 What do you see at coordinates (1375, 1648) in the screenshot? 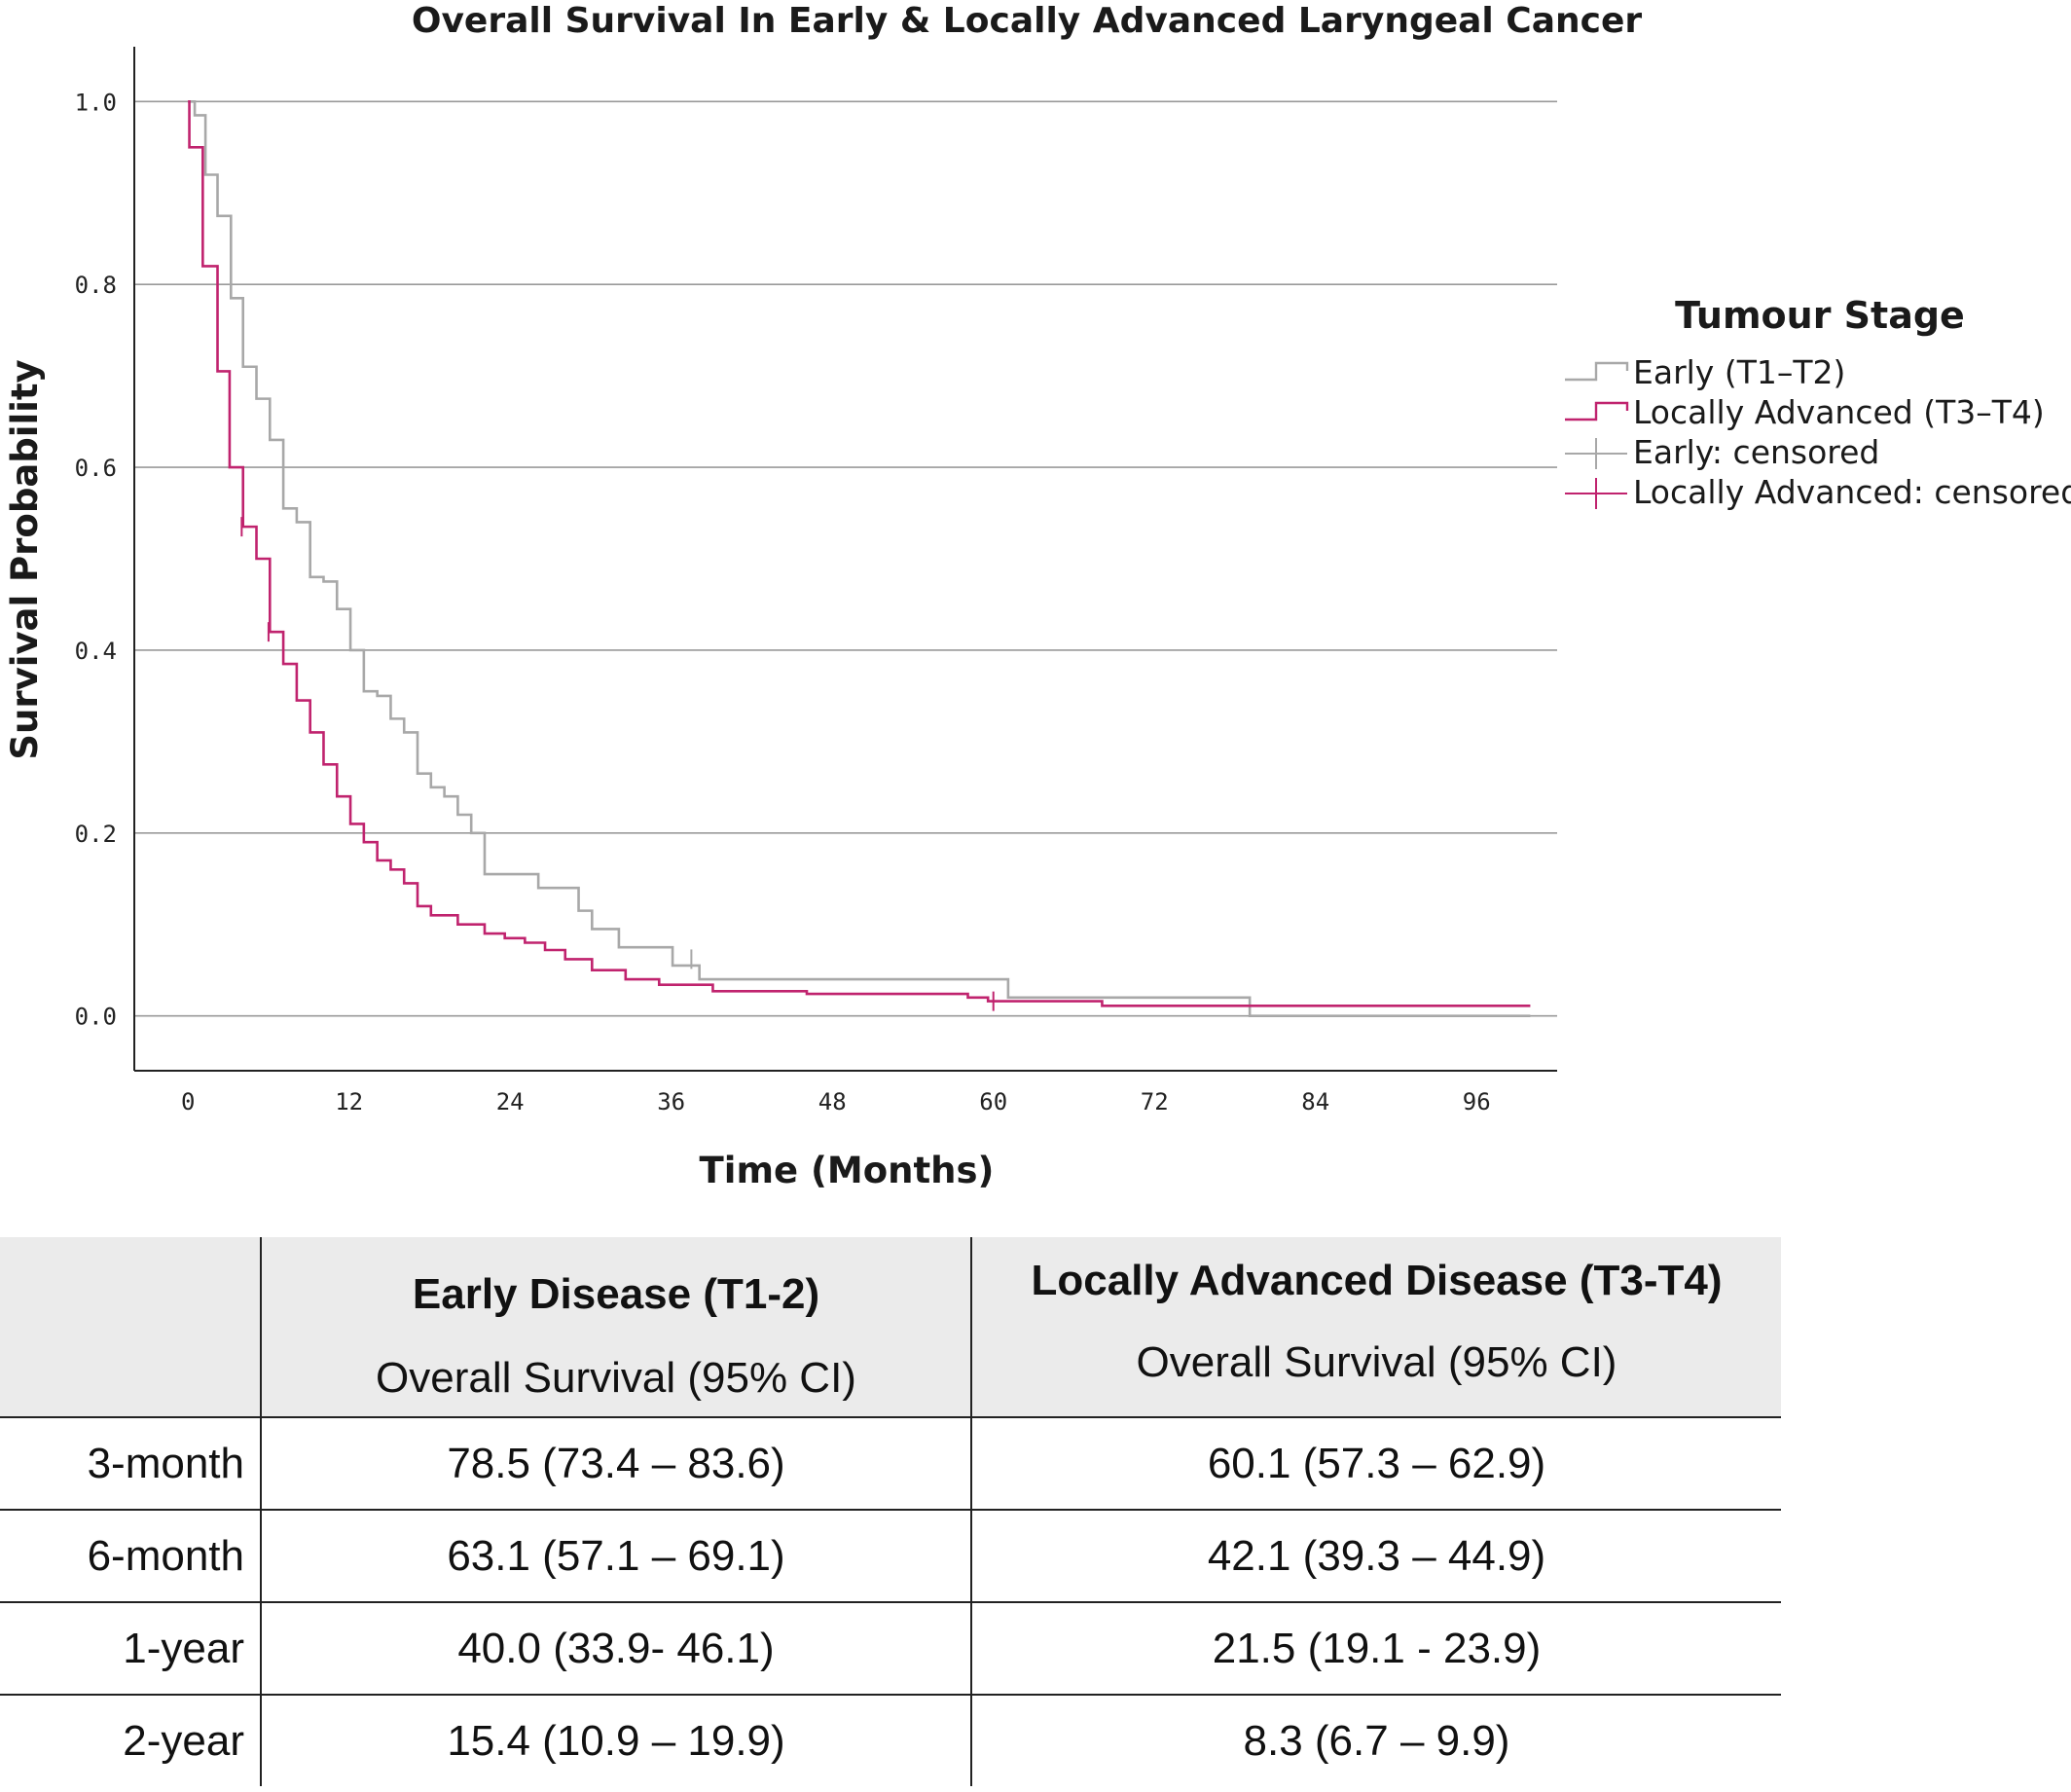
I see `advanced-value: 21.5 (19.1 - 23.9)` at bounding box center [1375, 1648].